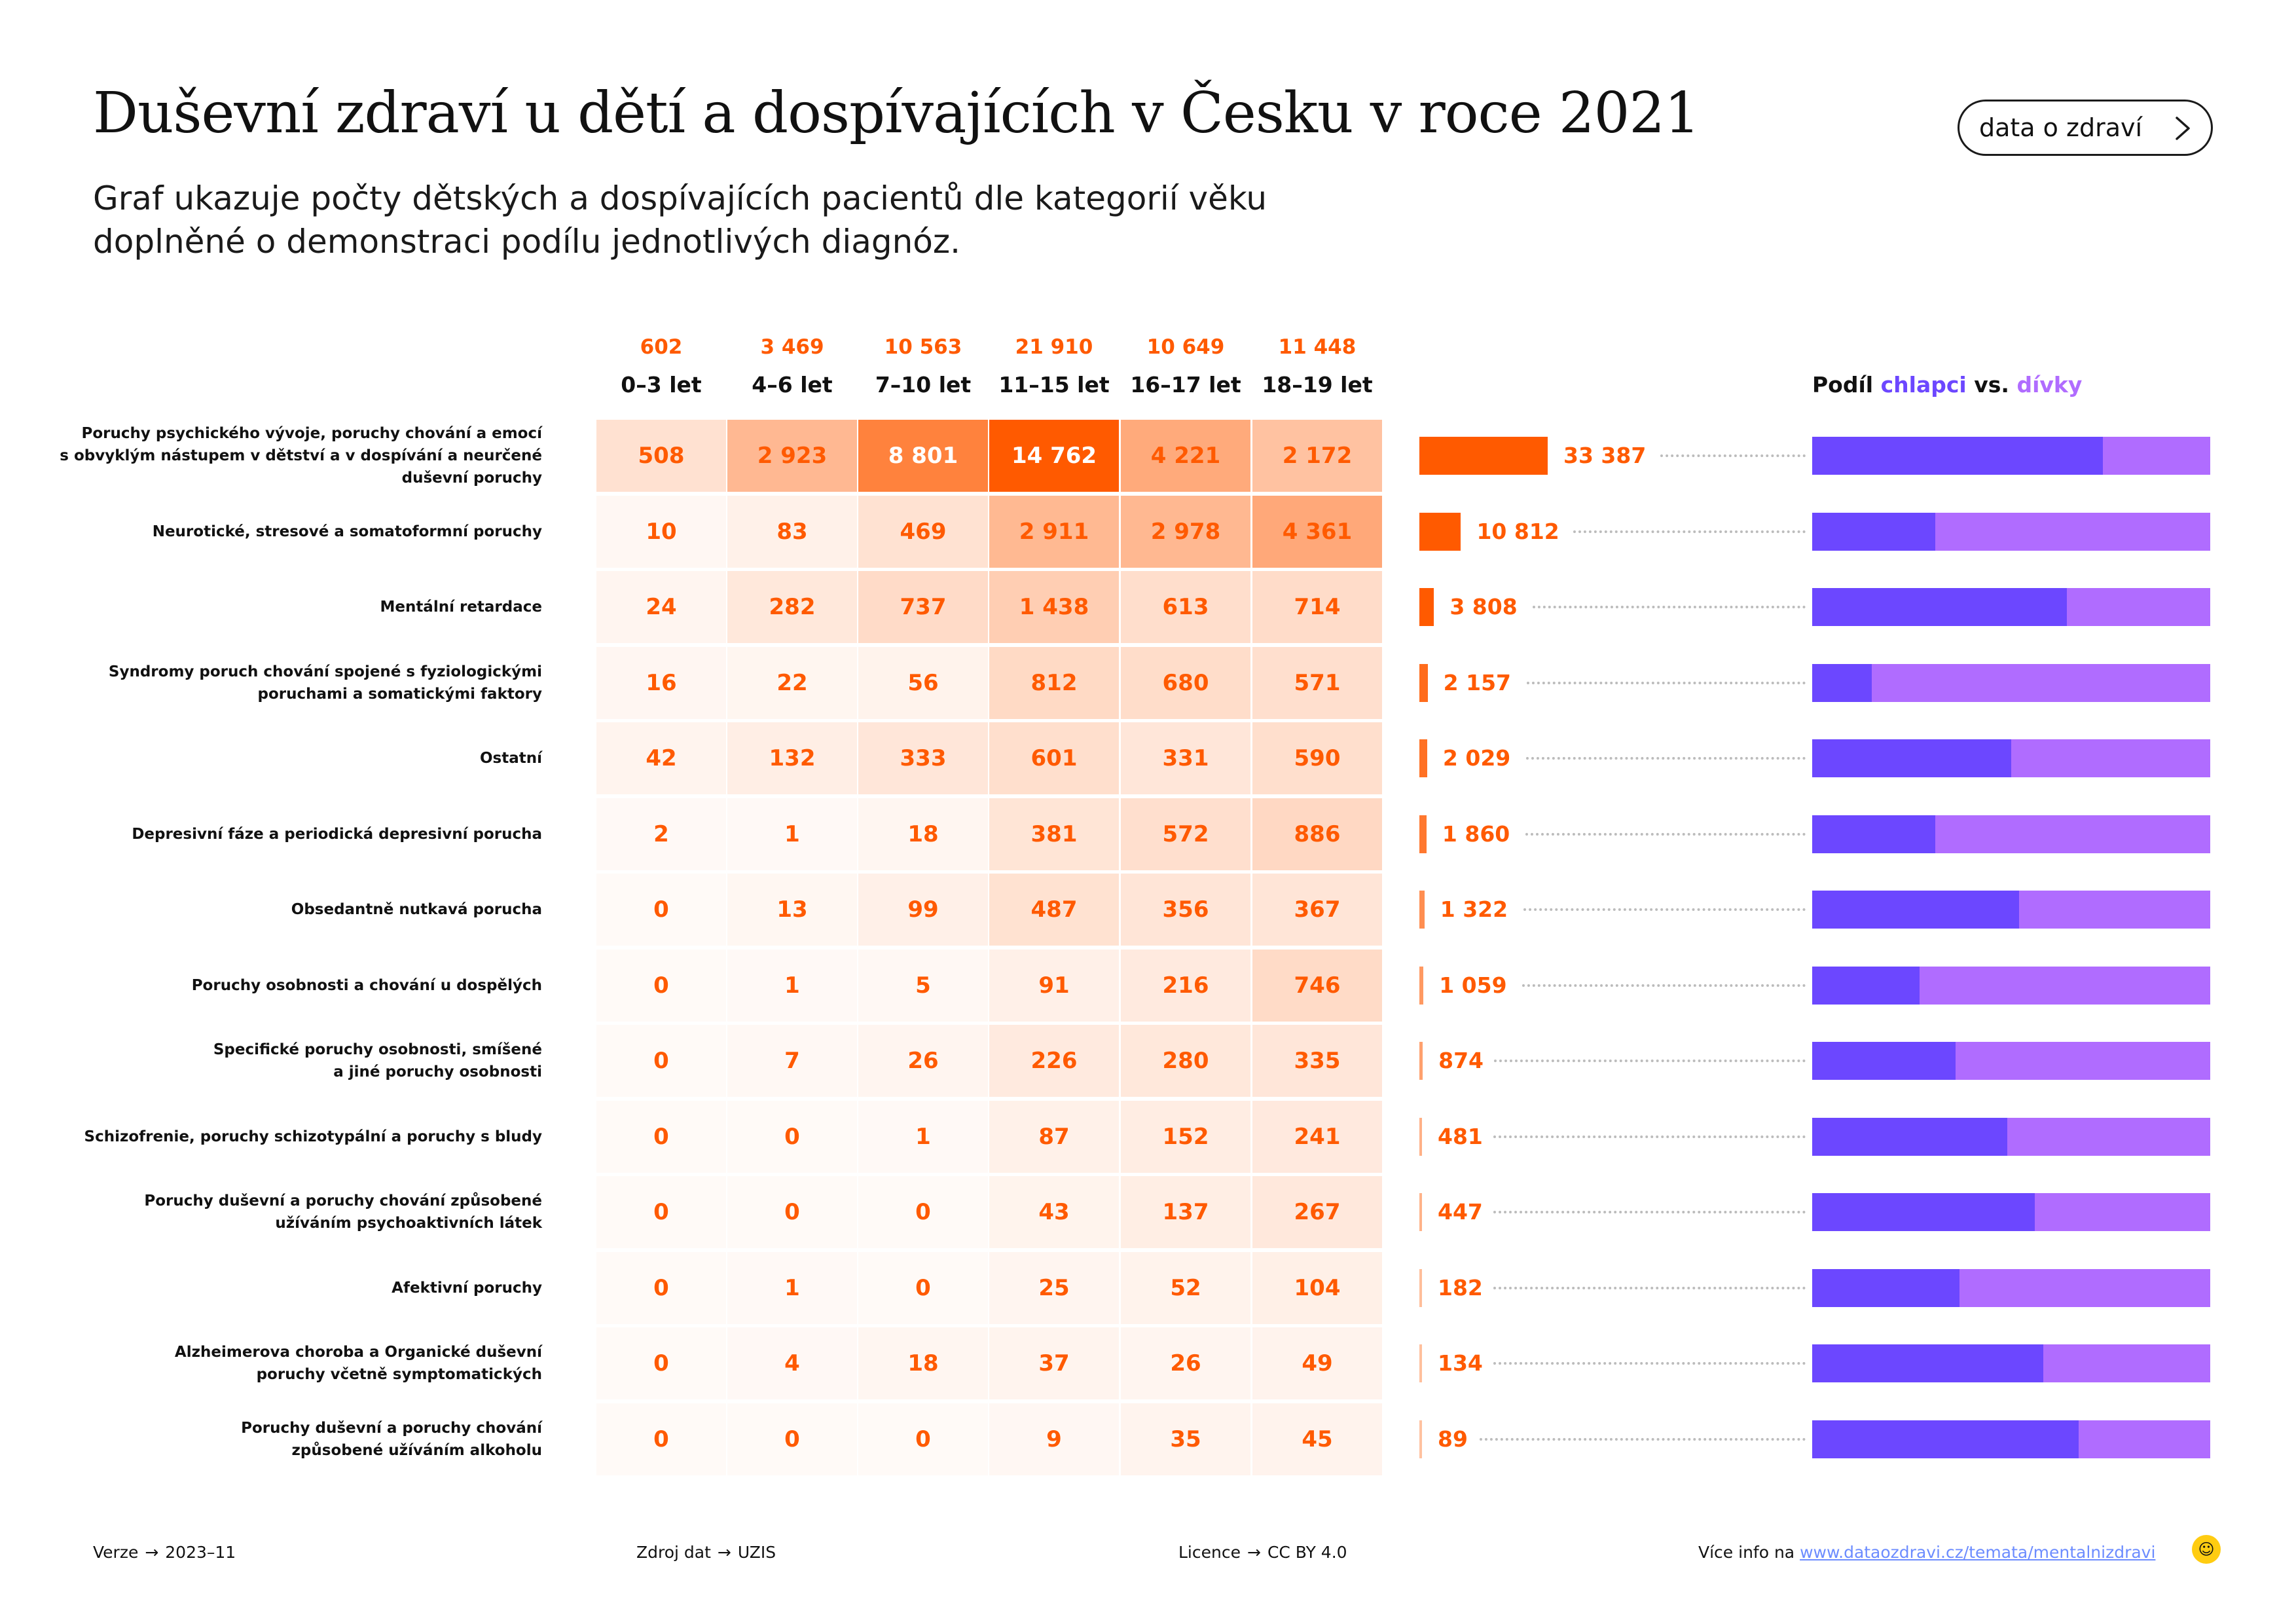 The width and height of the screenshot is (2296, 1624). Describe the element at coordinates (661, 834) in the screenshot. I see `heatmap-cell: 2` at that location.